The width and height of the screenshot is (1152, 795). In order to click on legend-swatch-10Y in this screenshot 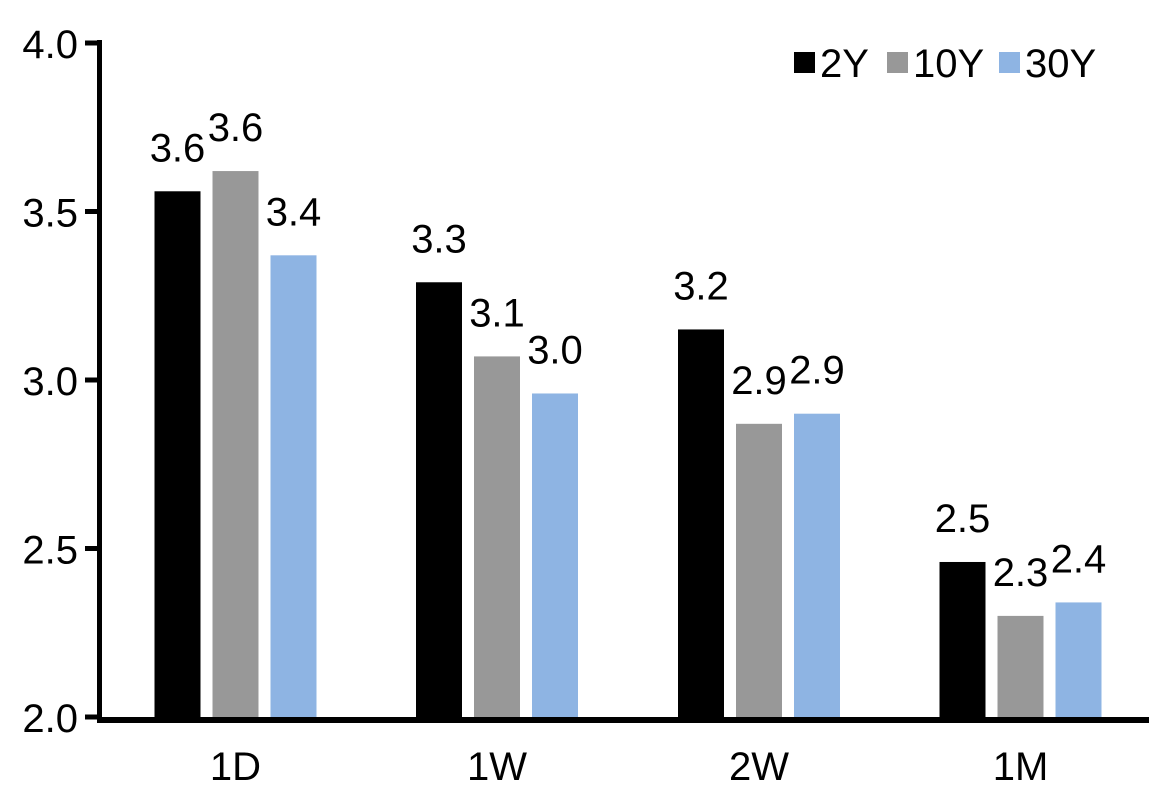, I will do `click(897, 62)`.